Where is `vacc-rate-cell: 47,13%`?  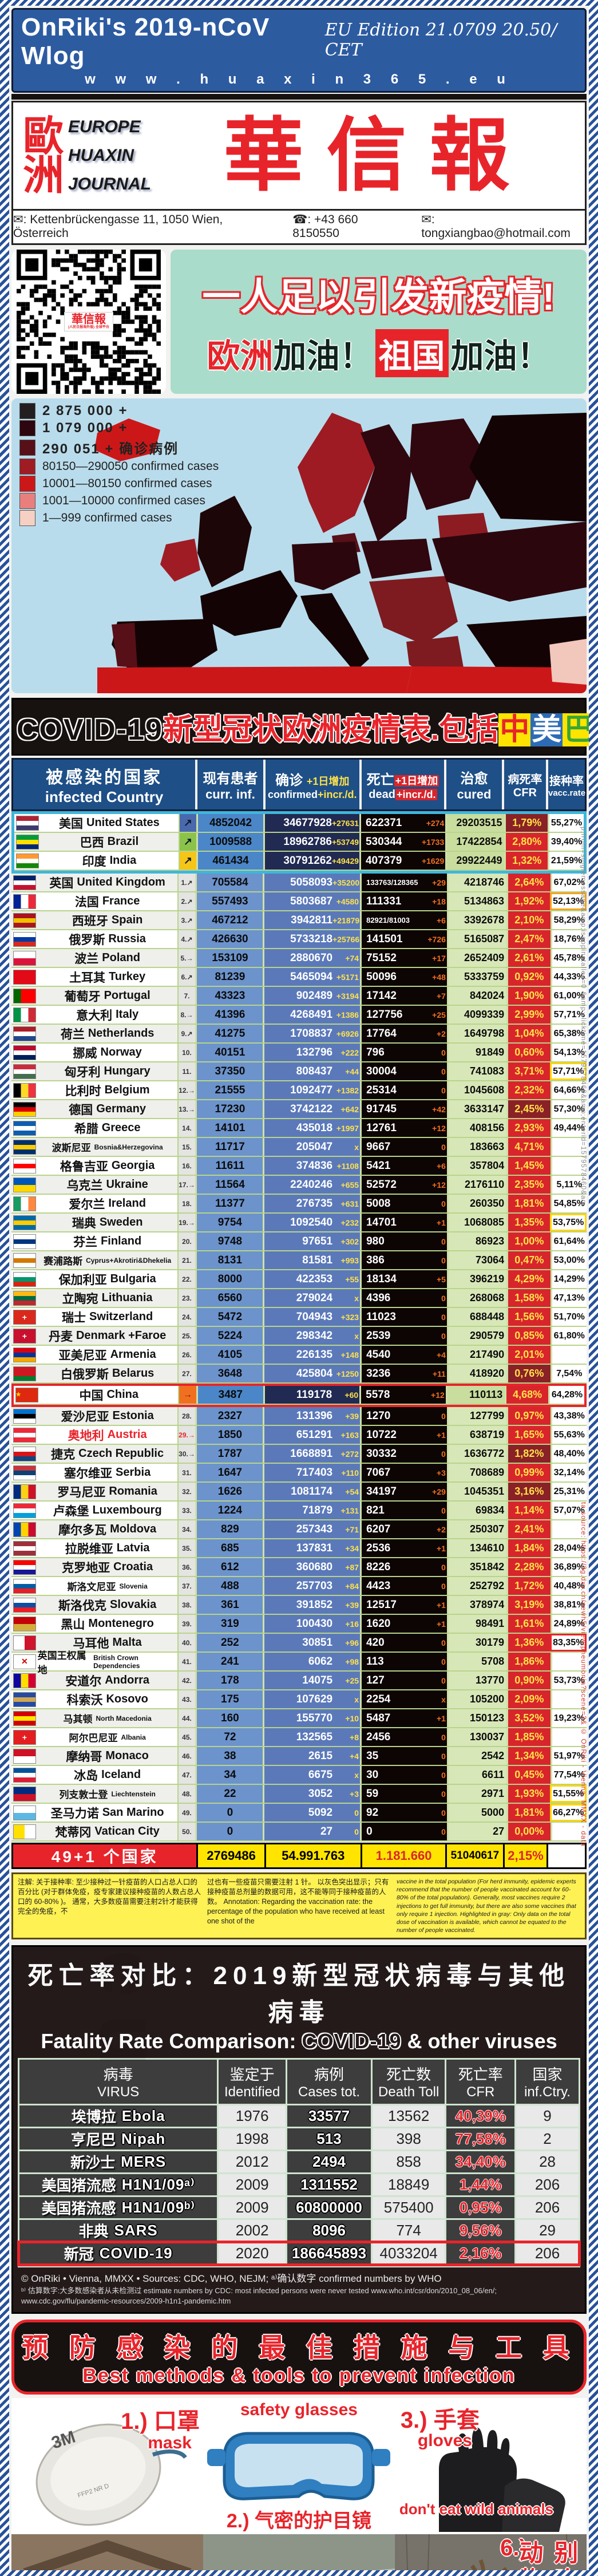
vacc-rate-cell: 47,13% is located at coordinates (568, 1298).